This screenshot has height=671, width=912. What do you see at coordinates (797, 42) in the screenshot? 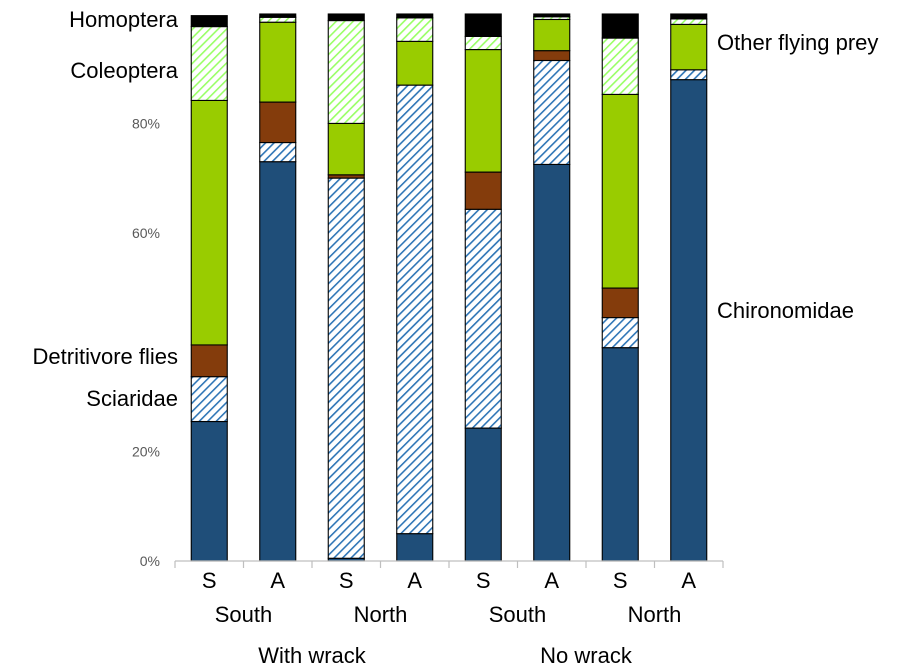
I see `series-label-other-flying-prey: Other flying prey` at bounding box center [797, 42].